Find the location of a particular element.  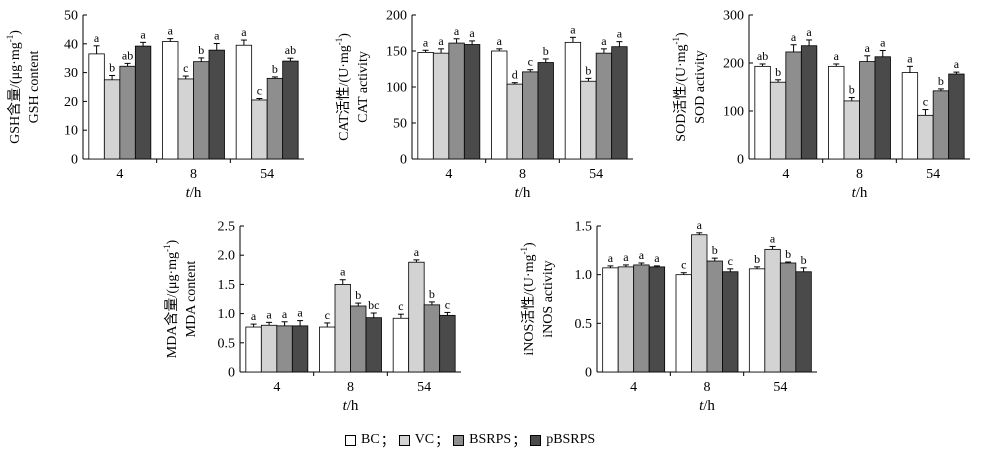

y-tick-label: 1.5 is located at coordinates (584, 227).